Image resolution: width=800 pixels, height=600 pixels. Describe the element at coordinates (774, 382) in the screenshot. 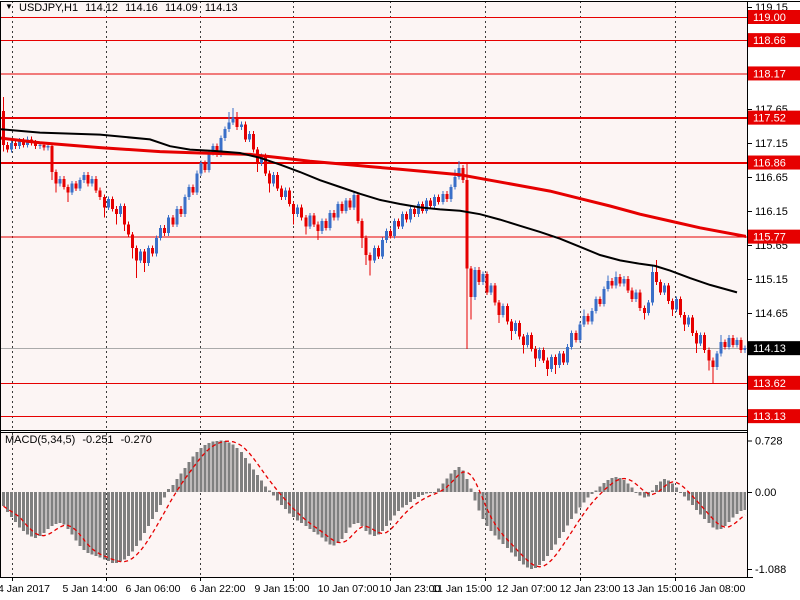

I see `level-badge-113.62` at that location.